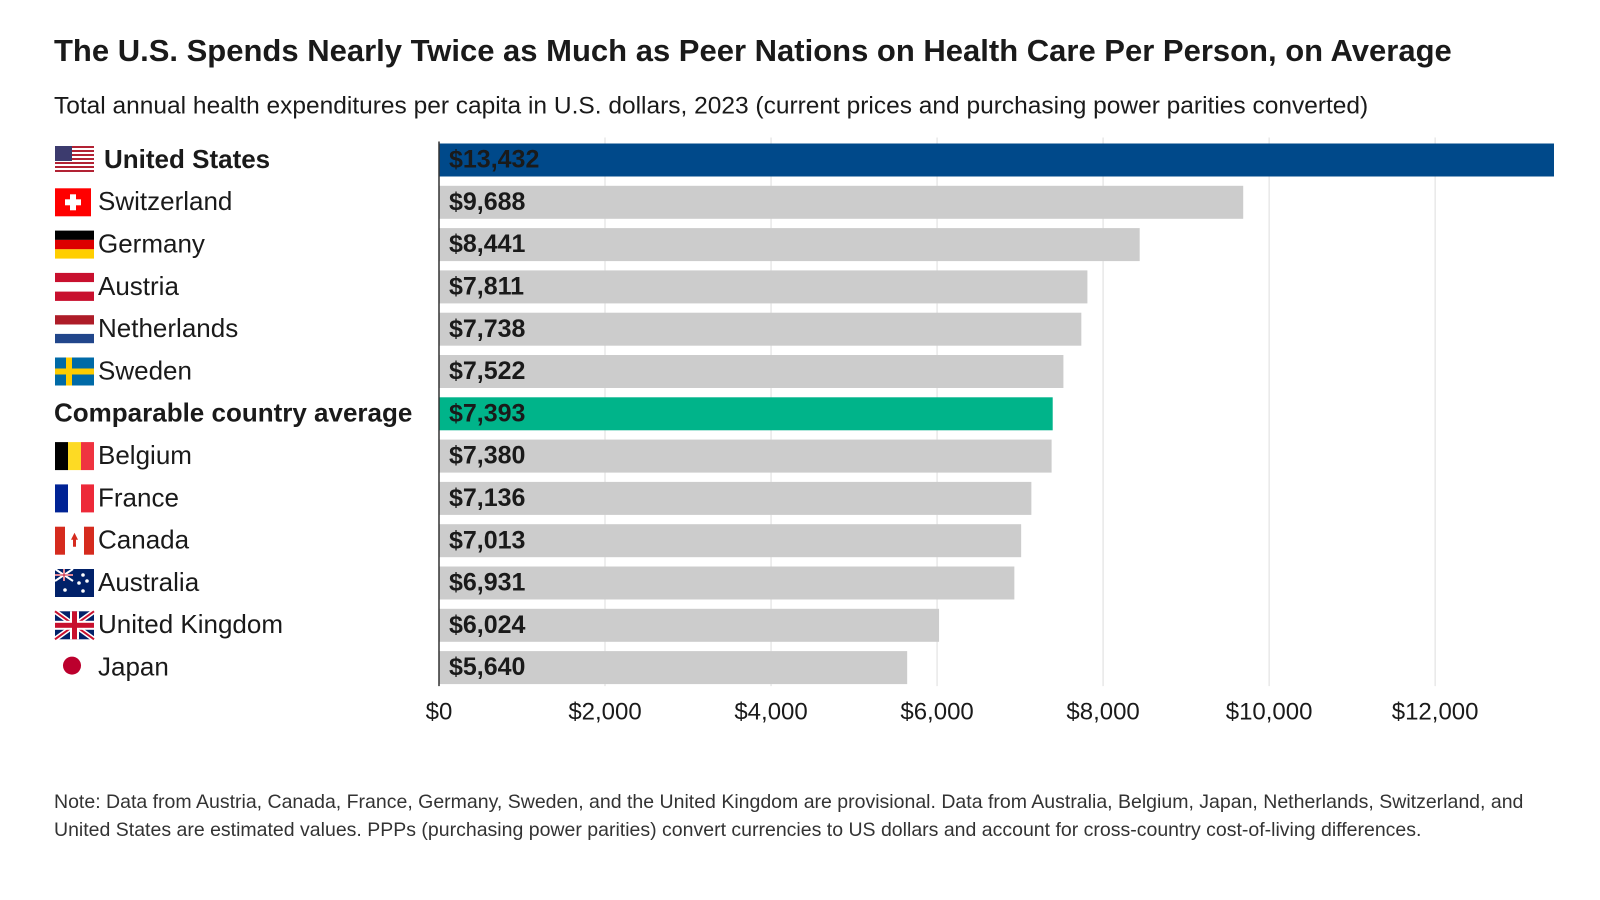 Image resolution: width=1600 pixels, height=900 pixels. Describe the element at coordinates (936, 711) in the screenshot. I see `x-tick-label: $6,000` at that location.